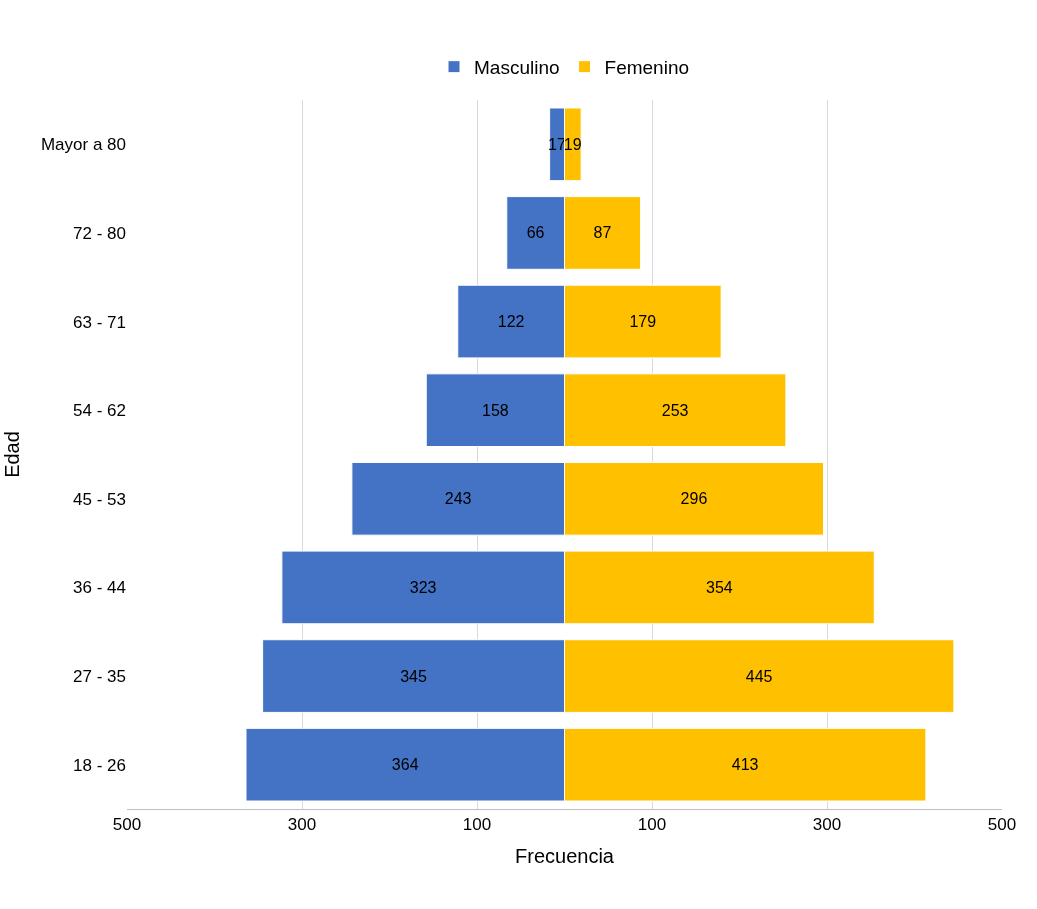  What do you see at coordinates (83, 145) in the screenshot?
I see `y-tick-label: Mayor a 80` at bounding box center [83, 145].